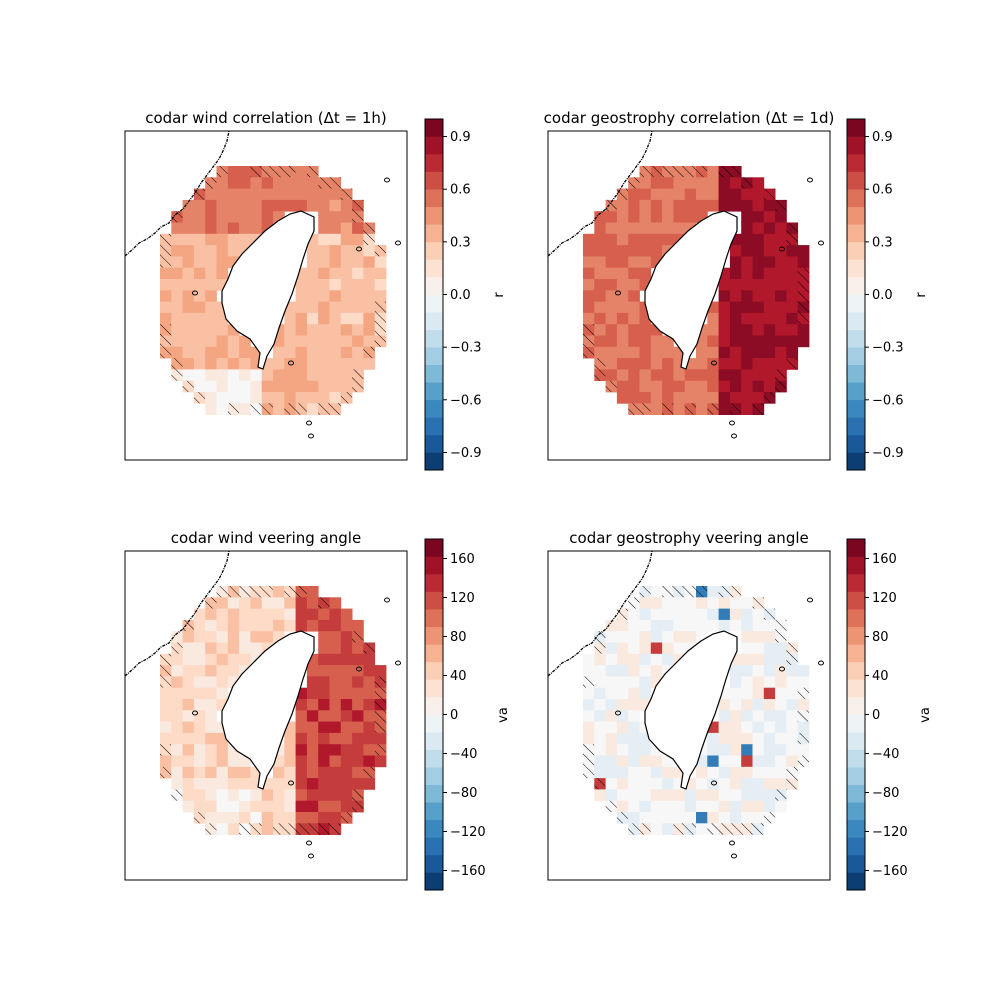 Image resolution: width=1000 pixels, height=1000 pixels. Describe the element at coordinates (882, 137) in the screenshot. I see `colorbar-tick-label: 0.9` at that location.